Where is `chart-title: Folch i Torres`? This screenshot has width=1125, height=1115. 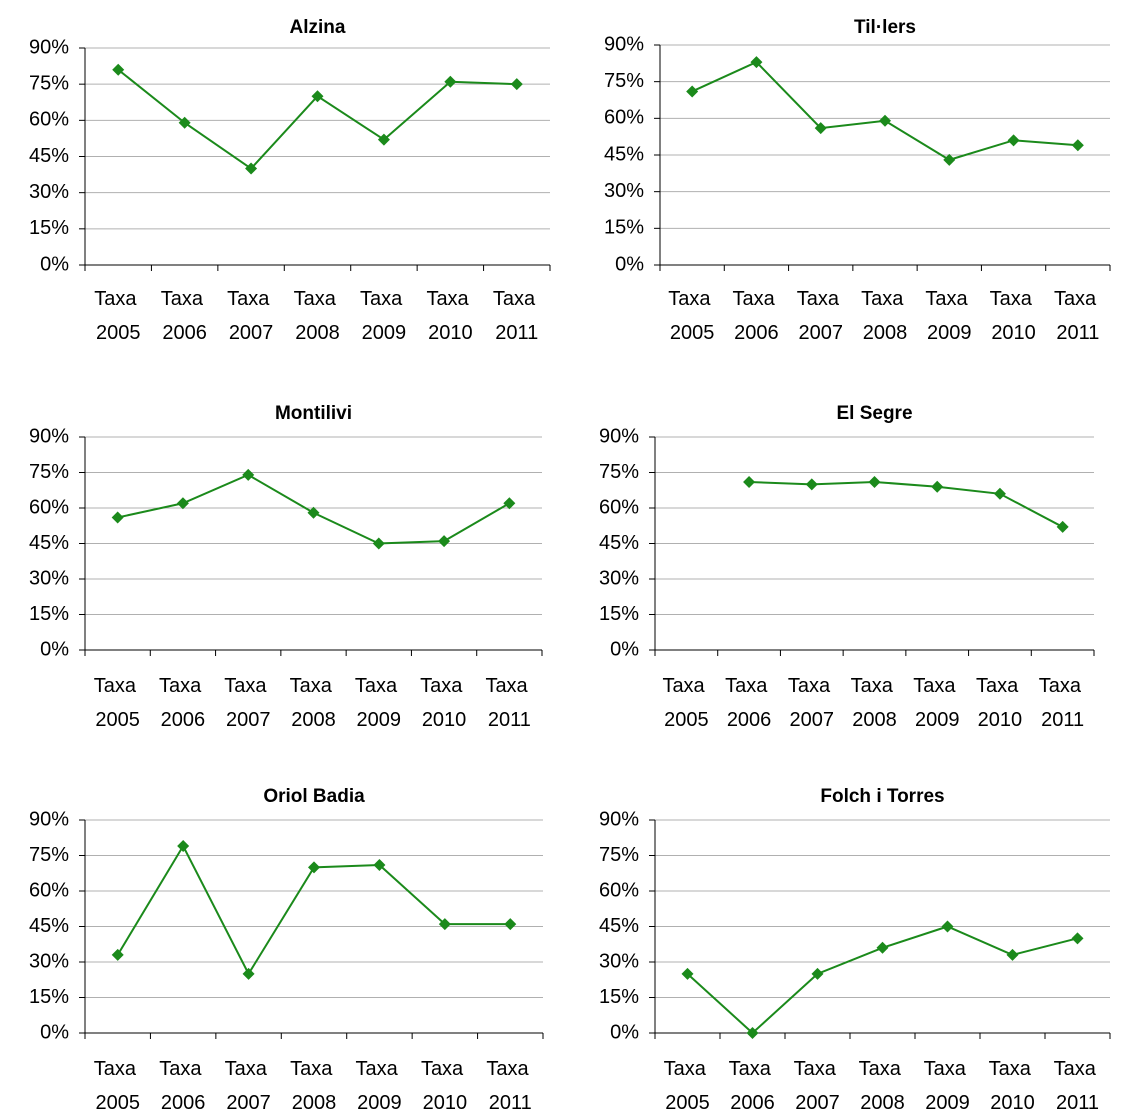 chart-title: Folch i Torres is located at coordinates (882, 796).